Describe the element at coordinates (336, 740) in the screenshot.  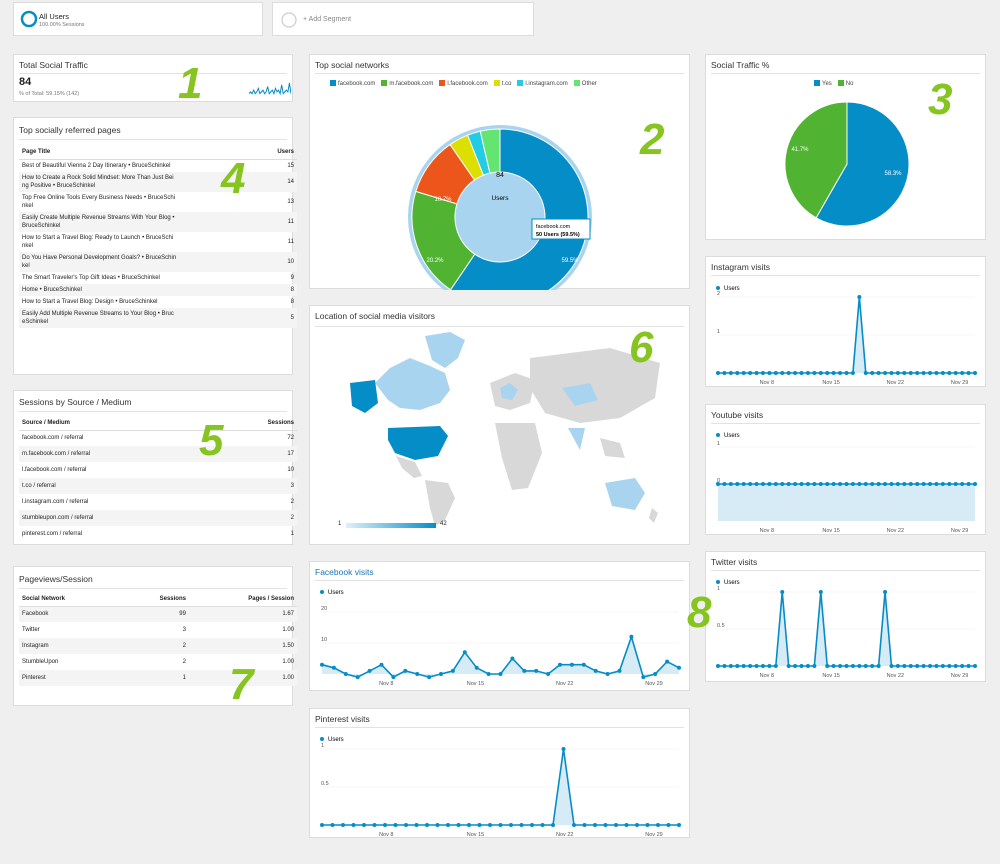
I see `legend-label: Users` at that location.